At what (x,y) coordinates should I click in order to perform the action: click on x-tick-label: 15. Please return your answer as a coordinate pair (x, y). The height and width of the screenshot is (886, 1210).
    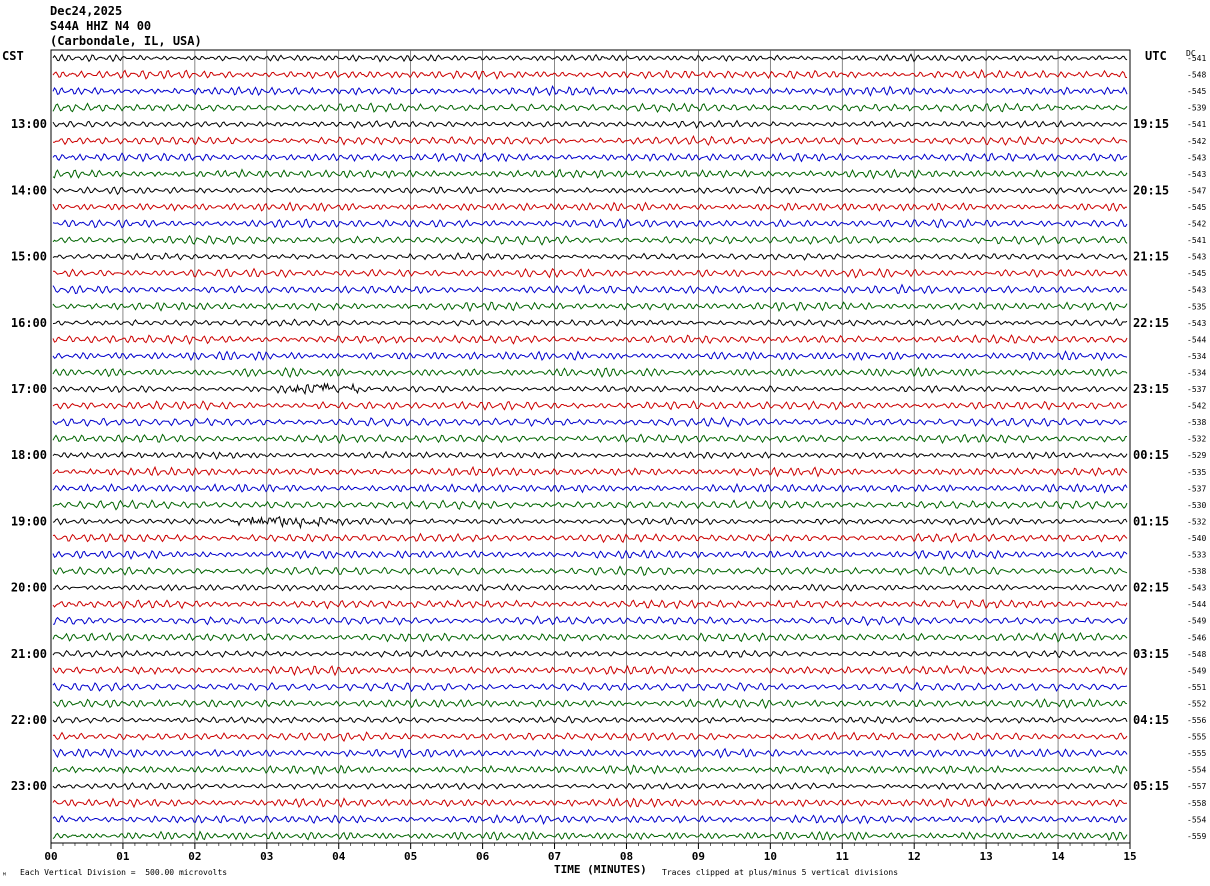
    Looking at the image, I should click on (1129, 856).